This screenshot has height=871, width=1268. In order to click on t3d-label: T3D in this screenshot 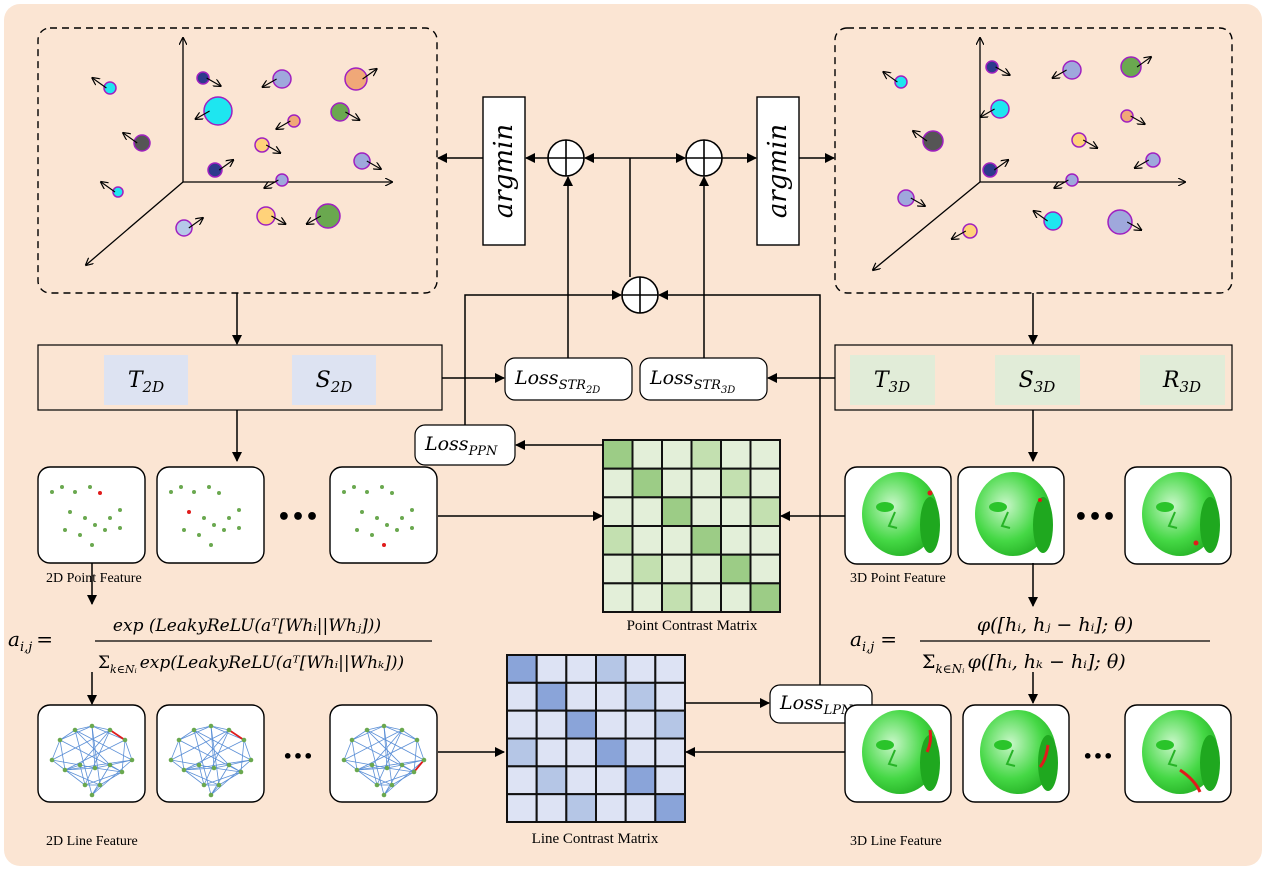, I will do `click(892, 382)`.